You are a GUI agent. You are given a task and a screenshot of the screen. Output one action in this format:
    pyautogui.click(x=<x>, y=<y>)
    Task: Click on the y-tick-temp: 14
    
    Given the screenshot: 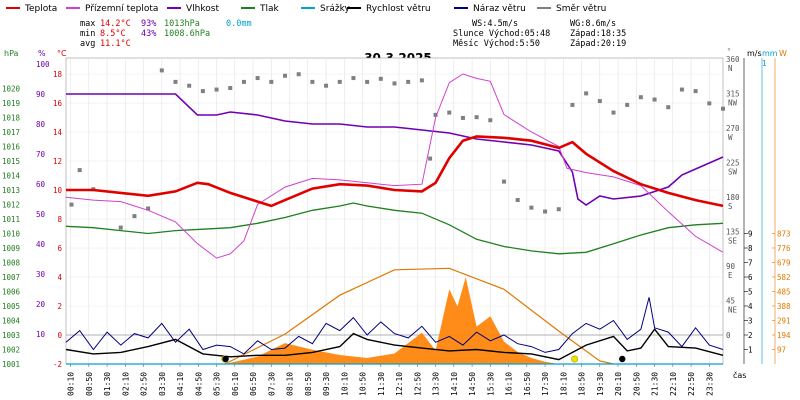 What is the action you would take?
    pyautogui.click(x=58, y=132)
    